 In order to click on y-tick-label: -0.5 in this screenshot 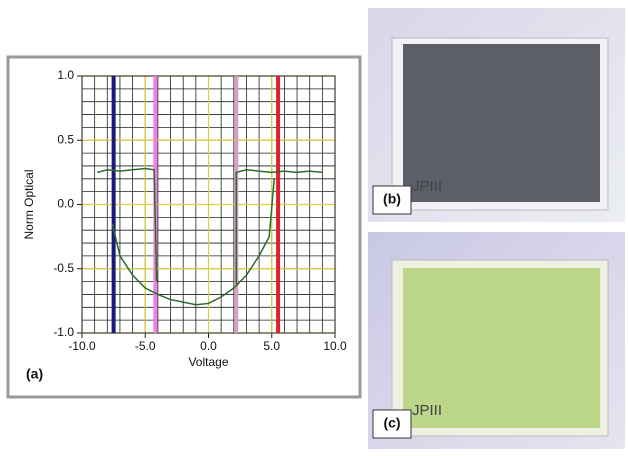, I will do `click(63, 268)`.